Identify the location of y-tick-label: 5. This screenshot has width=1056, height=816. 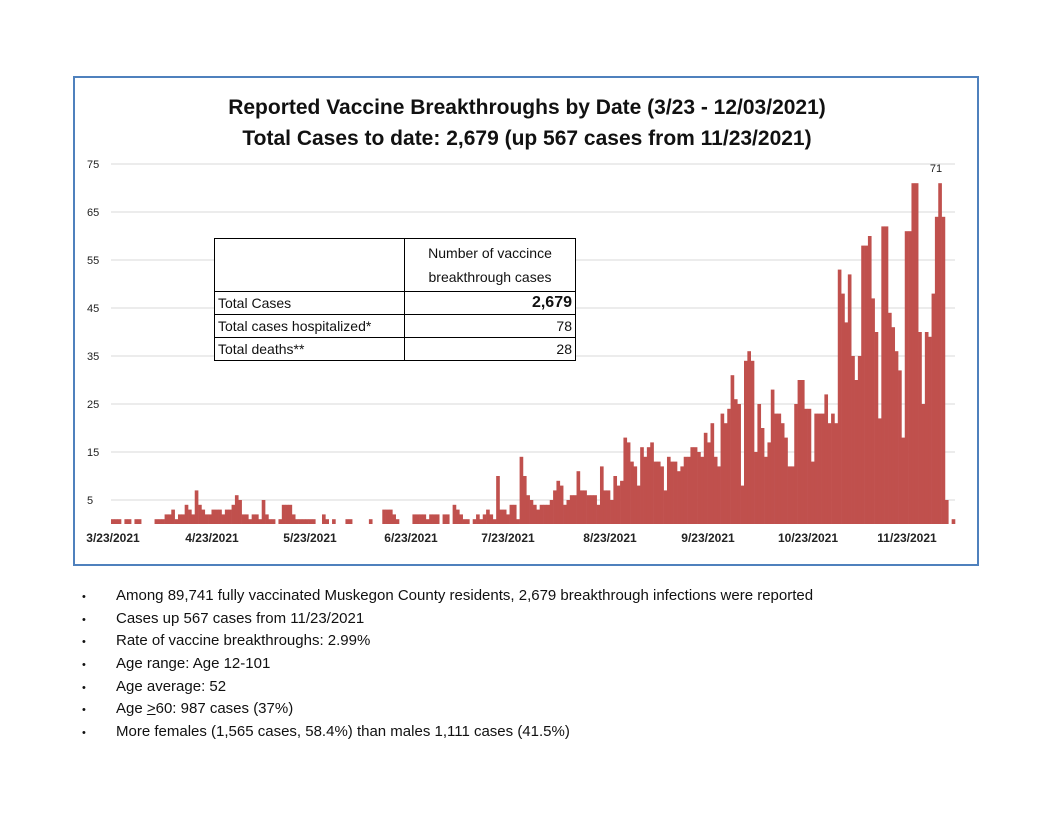
(90, 501).